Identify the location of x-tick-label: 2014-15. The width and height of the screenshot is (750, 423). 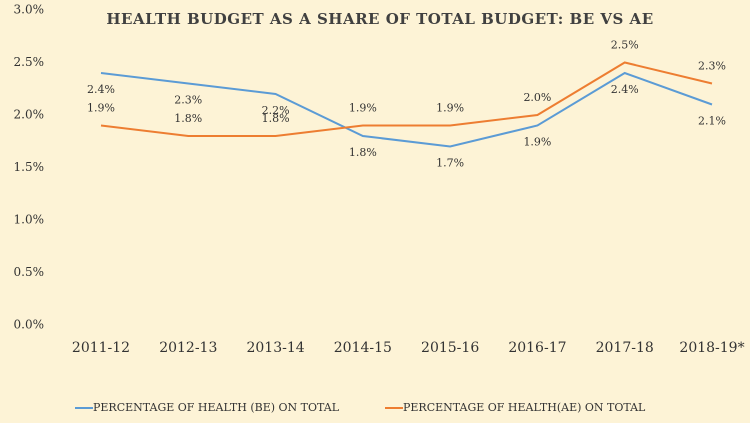
(363, 348).